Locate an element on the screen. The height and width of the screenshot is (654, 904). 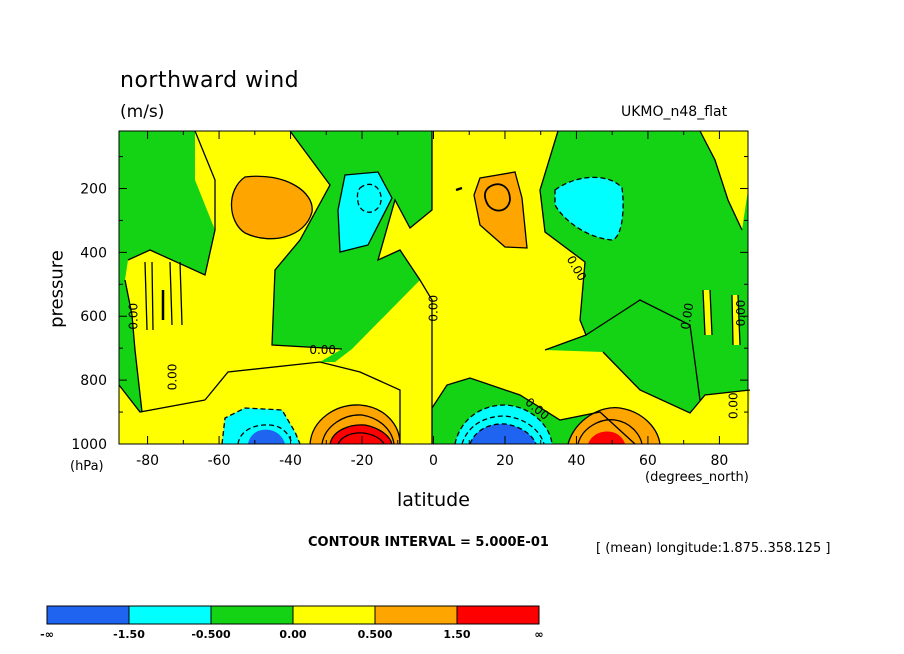
x-tick-label: 40 is located at coordinates (577, 461).